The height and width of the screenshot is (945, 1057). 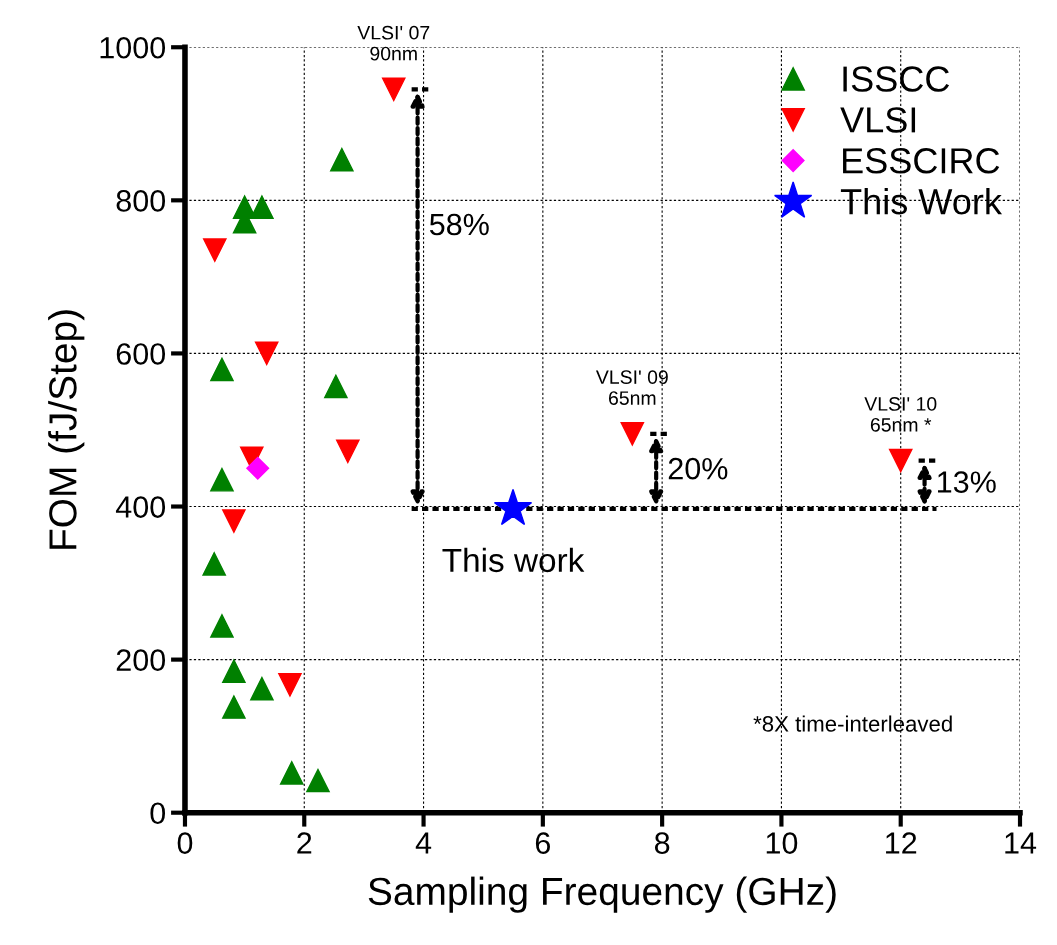 I want to click on y-tick-label: 600, so click(x=141, y=354).